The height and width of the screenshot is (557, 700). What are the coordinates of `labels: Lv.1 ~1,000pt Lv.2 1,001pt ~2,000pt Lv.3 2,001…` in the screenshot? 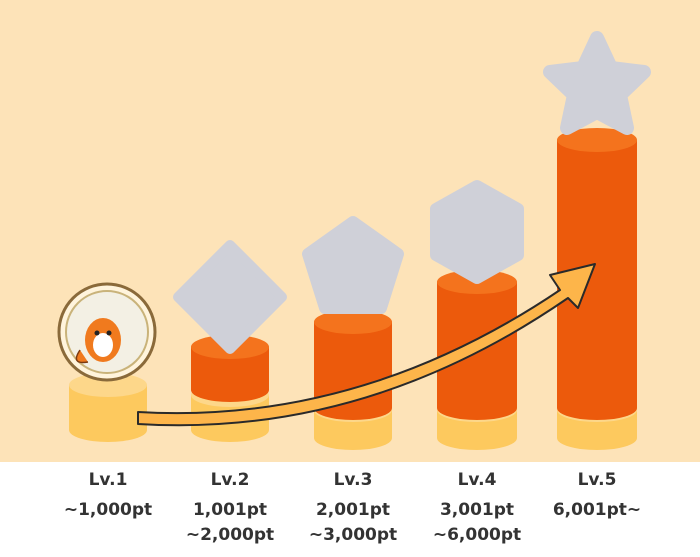 It's located at (352, 507).